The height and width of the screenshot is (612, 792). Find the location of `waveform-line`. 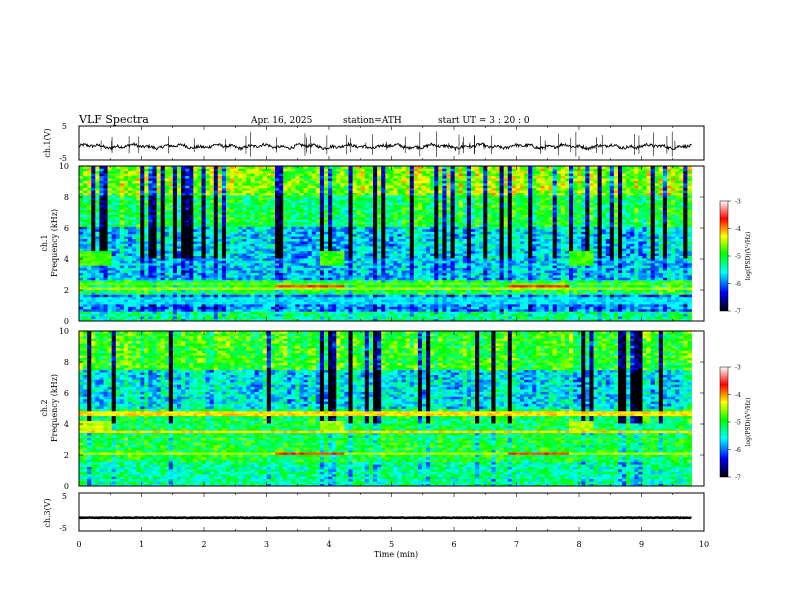

waveform-line is located at coordinates (385, 146).